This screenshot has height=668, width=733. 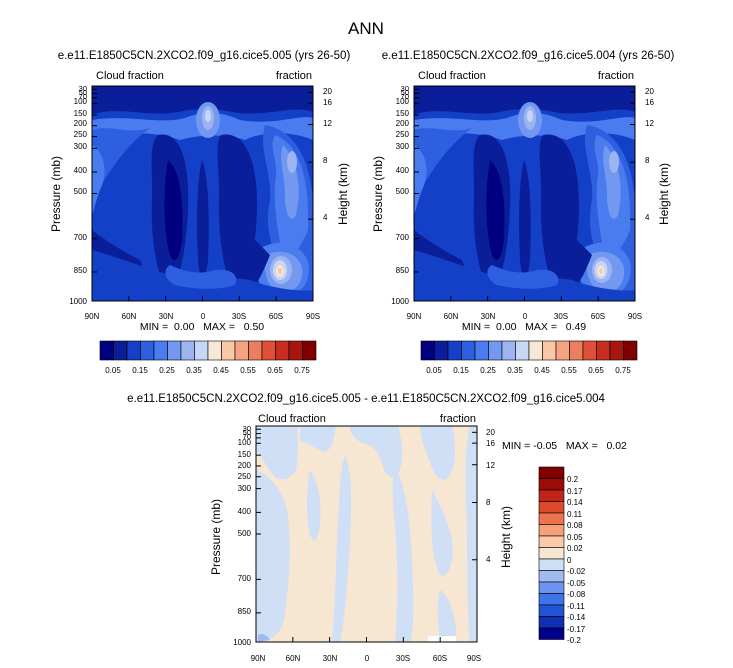 What do you see at coordinates (623, 370) in the screenshot?
I see `colorbar-label: 0.75` at bounding box center [623, 370].